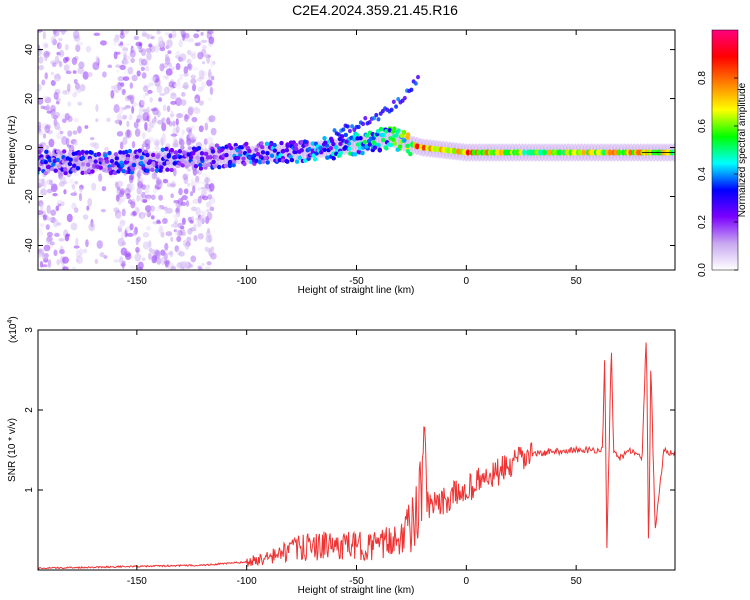 The image size is (750, 600). What do you see at coordinates (12, 450) in the screenshot?
I see `snr-y-label: SNR (10 * v/v)` at bounding box center [12, 450].